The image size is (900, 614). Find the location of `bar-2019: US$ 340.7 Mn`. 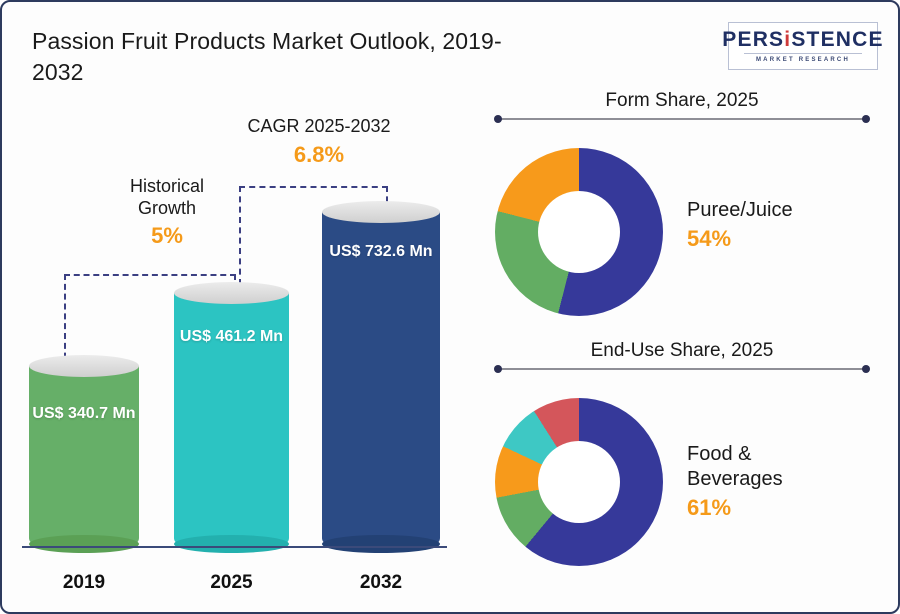

bar-2019: US$ 340.7 Mn is located at coordinates (84, 454).